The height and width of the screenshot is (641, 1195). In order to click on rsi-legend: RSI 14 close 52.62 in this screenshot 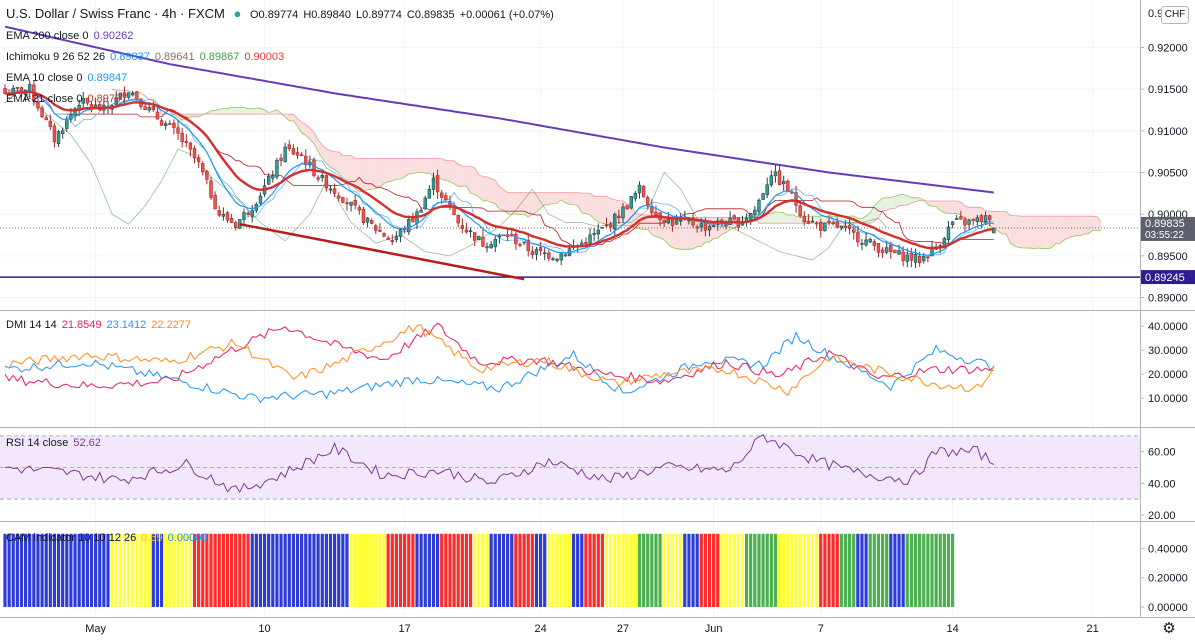, I will do `click(56, 443)`.